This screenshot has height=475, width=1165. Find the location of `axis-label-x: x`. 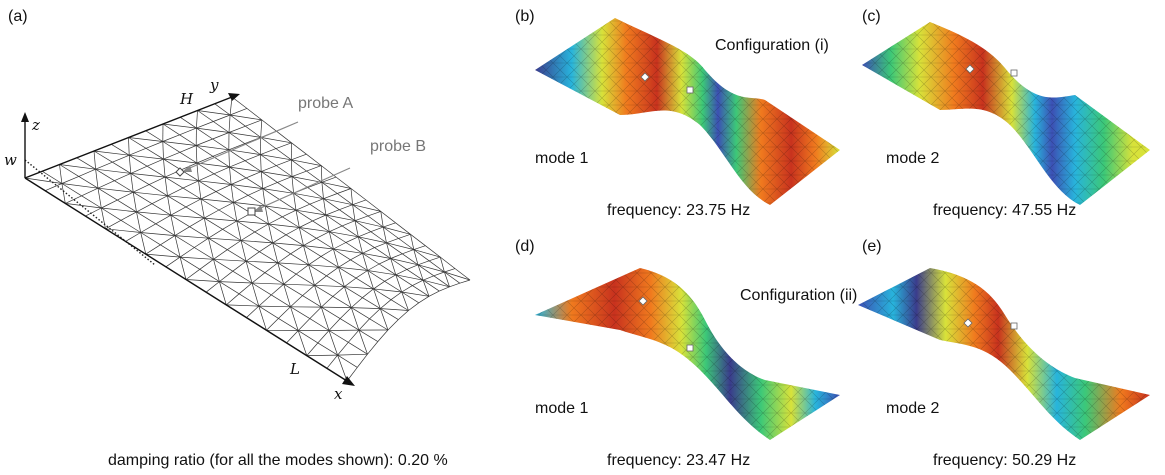

axis-label-x: x is located at coordinates (338, 394).